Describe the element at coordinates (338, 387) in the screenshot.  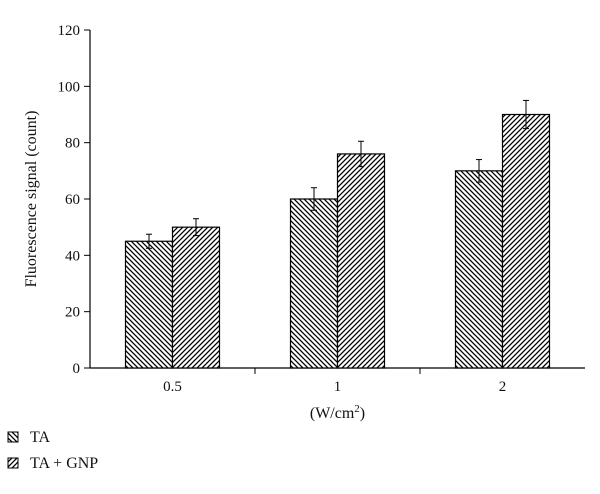
I see `x-tick-label: 1` at that location.